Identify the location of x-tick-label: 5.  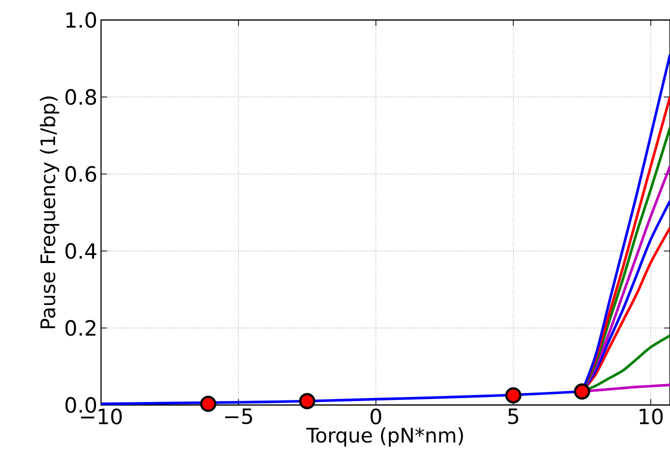
(513, 416).